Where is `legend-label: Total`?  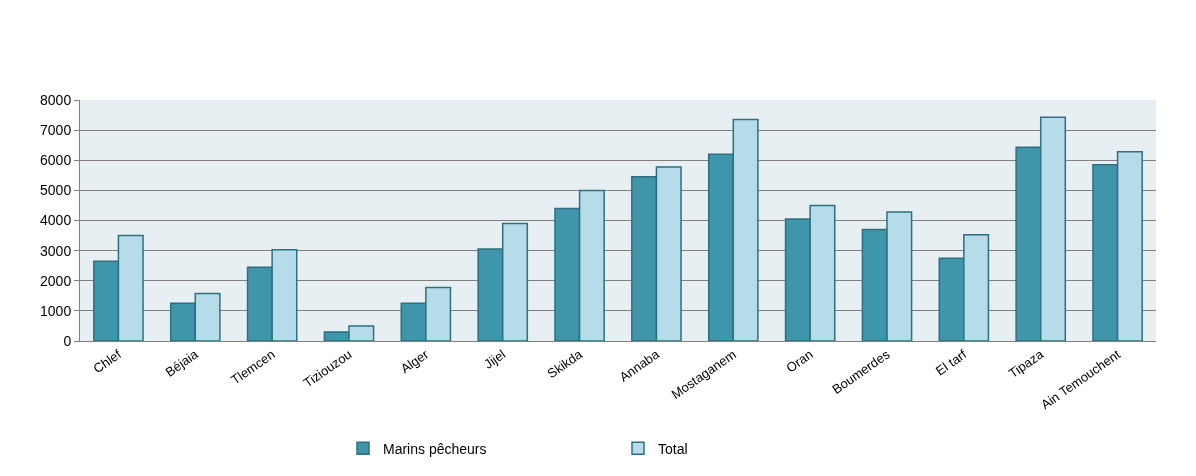 legend-label: Total is located at coordinates (673, 448).